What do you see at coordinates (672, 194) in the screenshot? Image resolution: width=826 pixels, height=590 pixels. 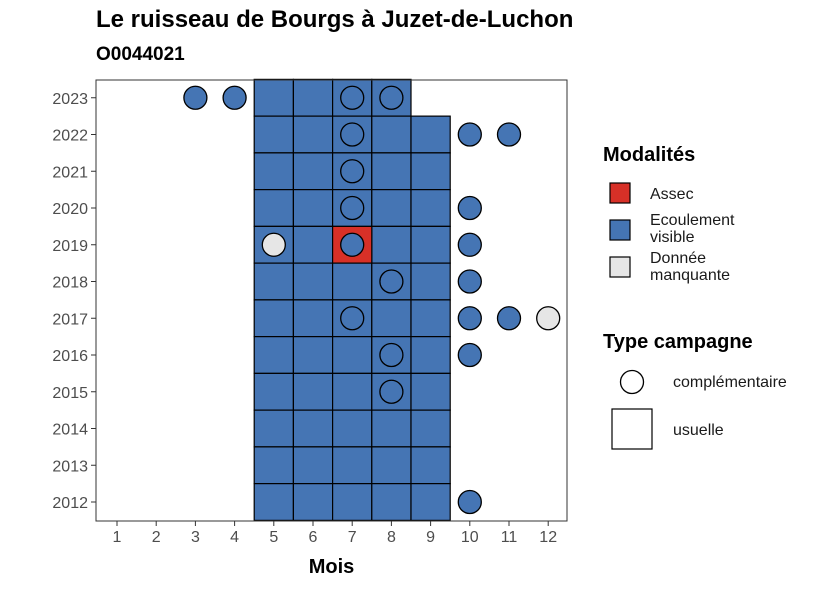 I see `legend-label-assec: Assec` at bounding box center [672, 194].